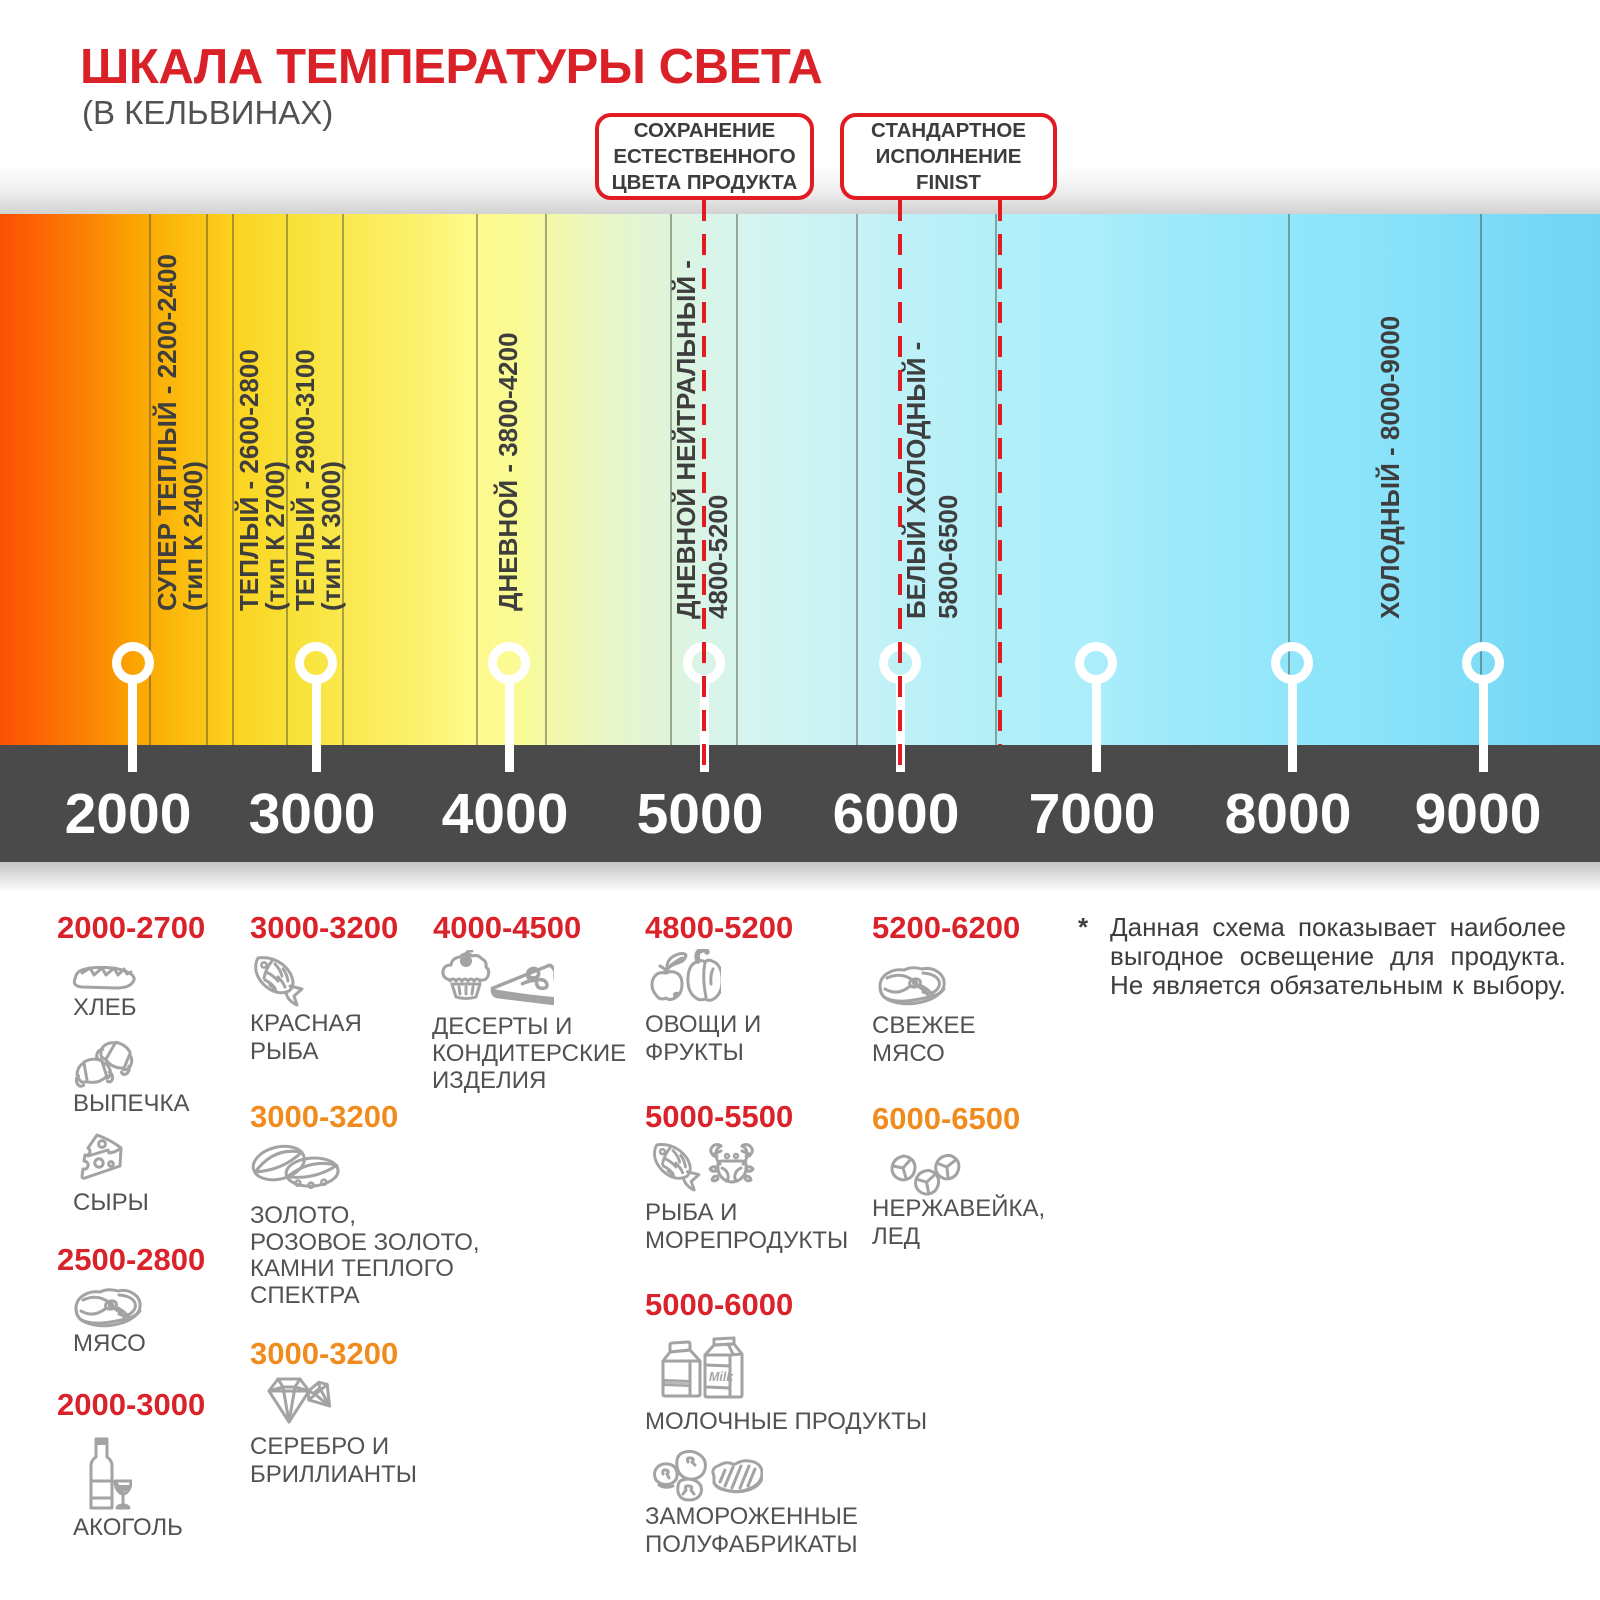  What do you see at coordinates (721, 1377) in the screenshot?
I see `svg-text: Milk` at bounding box center [721, 1377].